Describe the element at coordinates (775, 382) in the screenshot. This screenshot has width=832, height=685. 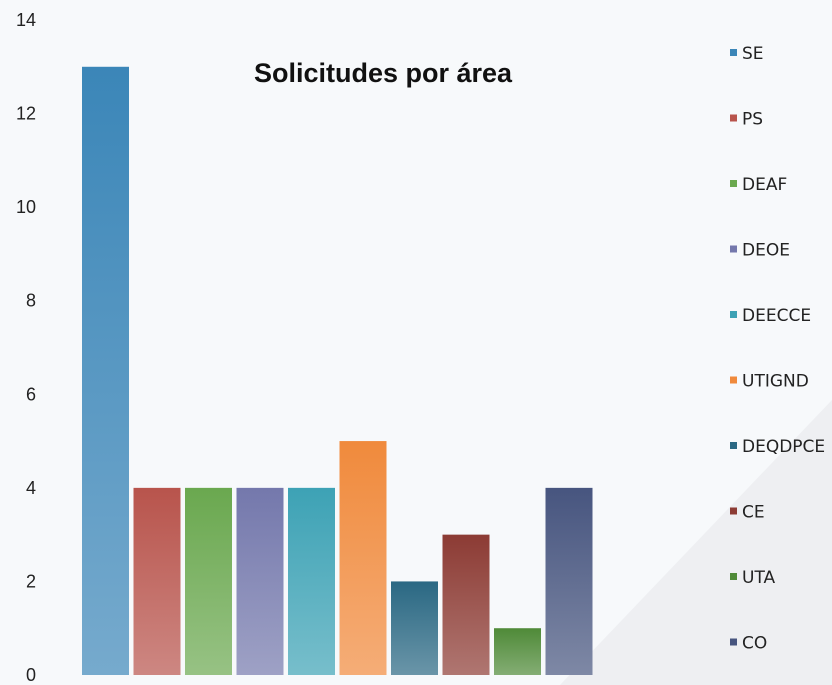
I see `legend-label-utignd: UTIGND` at that location.